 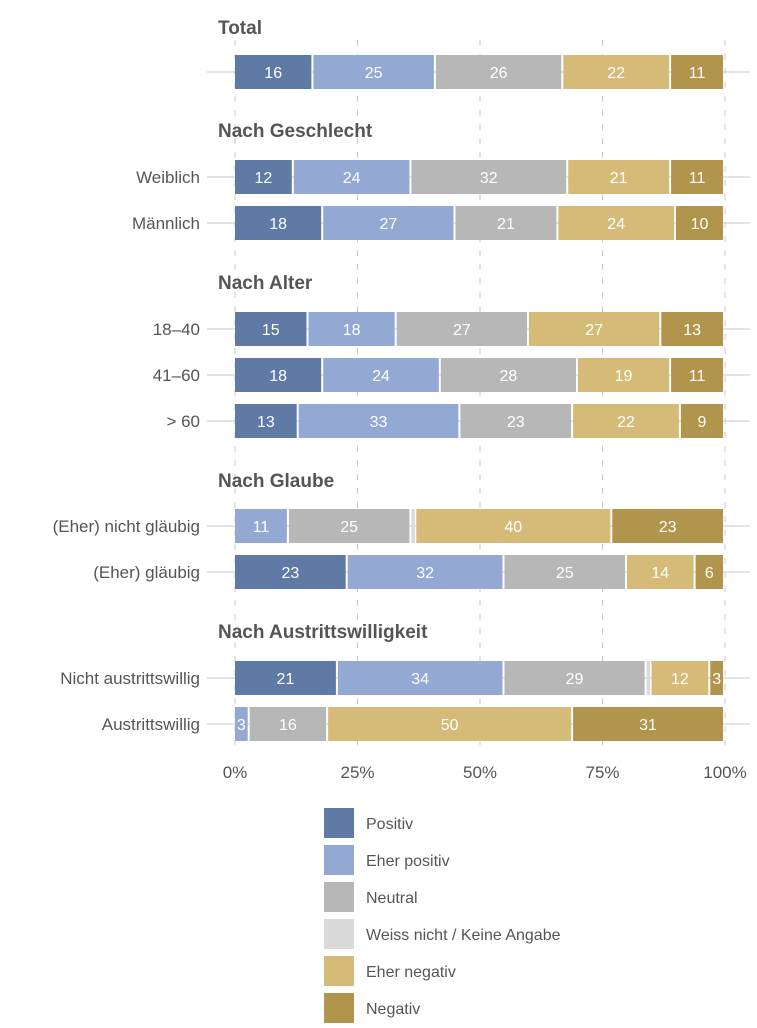 What do you see at coordinates (183, 421) in the screenshot?
I see `row-label: > 60` at bounding box center [183, 421].